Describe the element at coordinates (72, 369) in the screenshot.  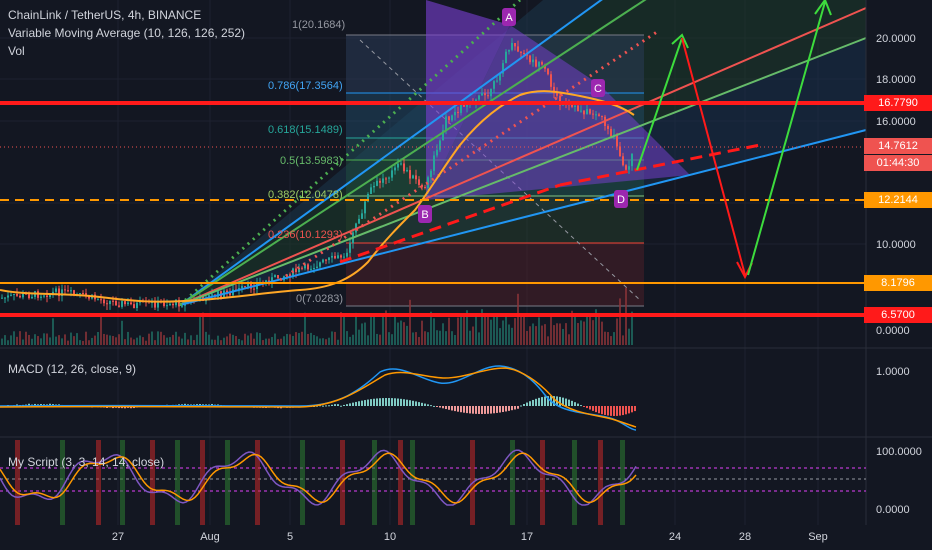
I see `macd-legend: MACD (12, 26, close, 9)` at that location.